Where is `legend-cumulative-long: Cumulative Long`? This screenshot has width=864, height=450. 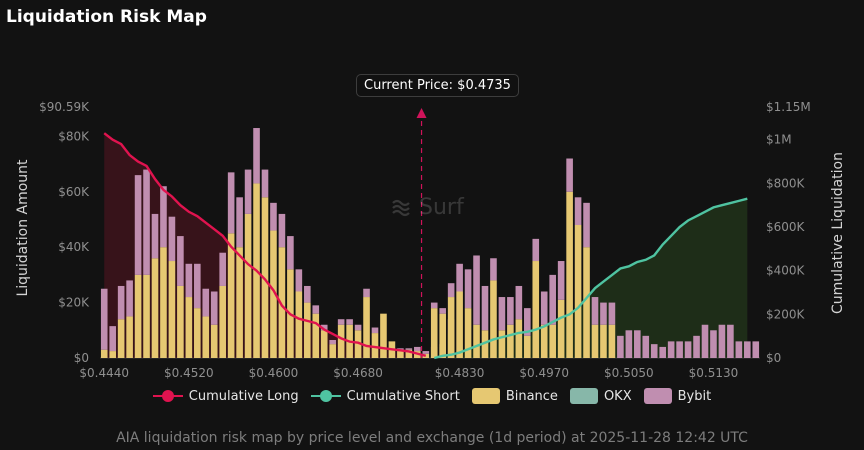 legend-cumulative-long: Cumulative Long is located at coordinates (225, 396).